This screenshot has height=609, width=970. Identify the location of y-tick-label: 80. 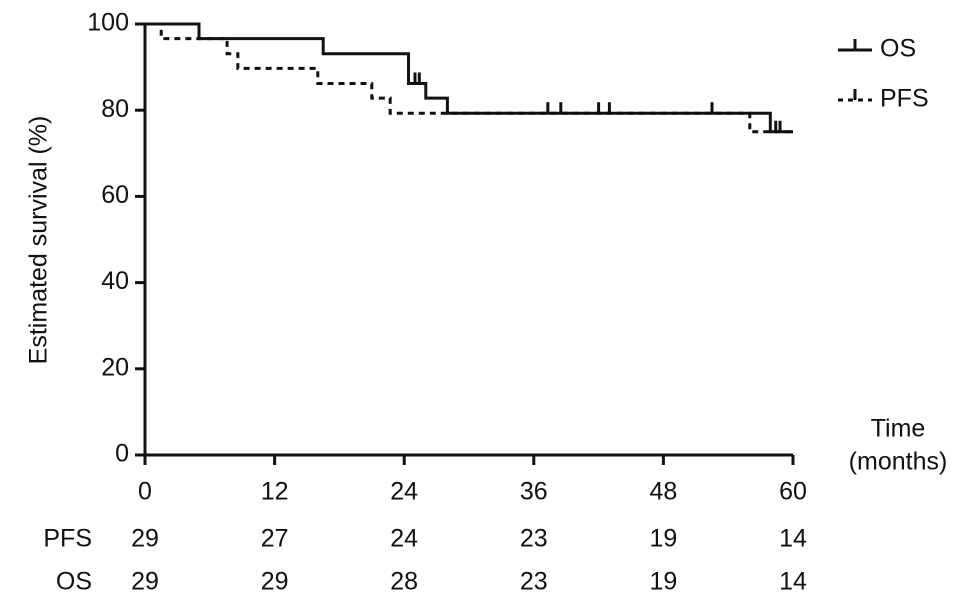
(115, 109).